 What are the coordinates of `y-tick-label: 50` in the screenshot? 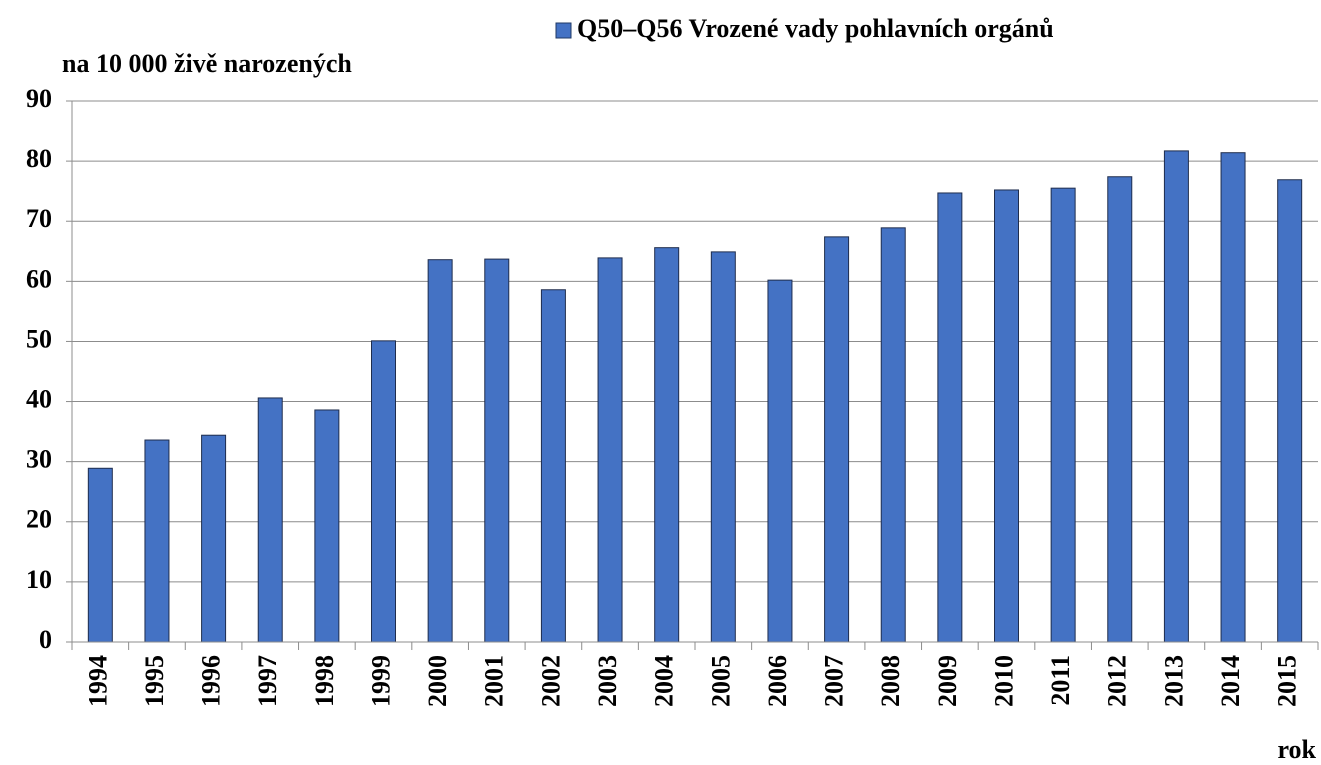 It's located at (39, 338).